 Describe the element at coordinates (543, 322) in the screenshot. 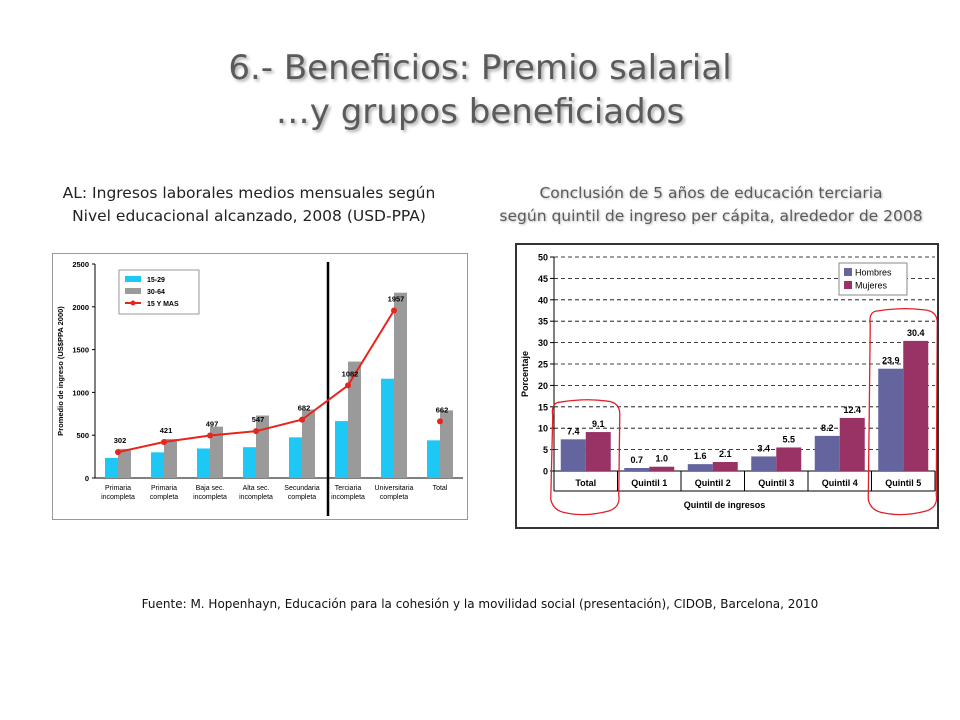

I see `y-tick-label: 35` at that location.